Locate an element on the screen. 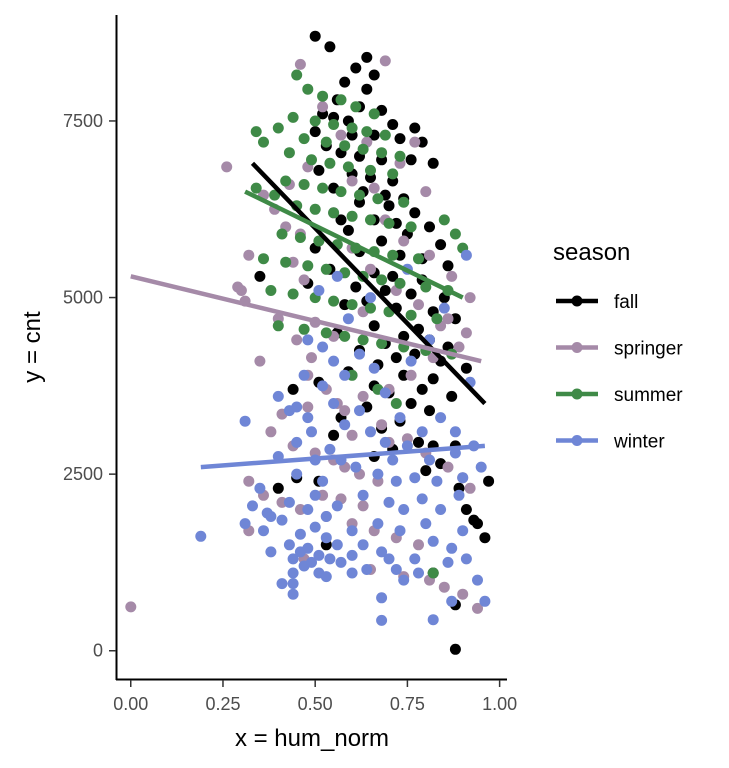  legend-item-summer: summer is located at coordinates (619, 395).